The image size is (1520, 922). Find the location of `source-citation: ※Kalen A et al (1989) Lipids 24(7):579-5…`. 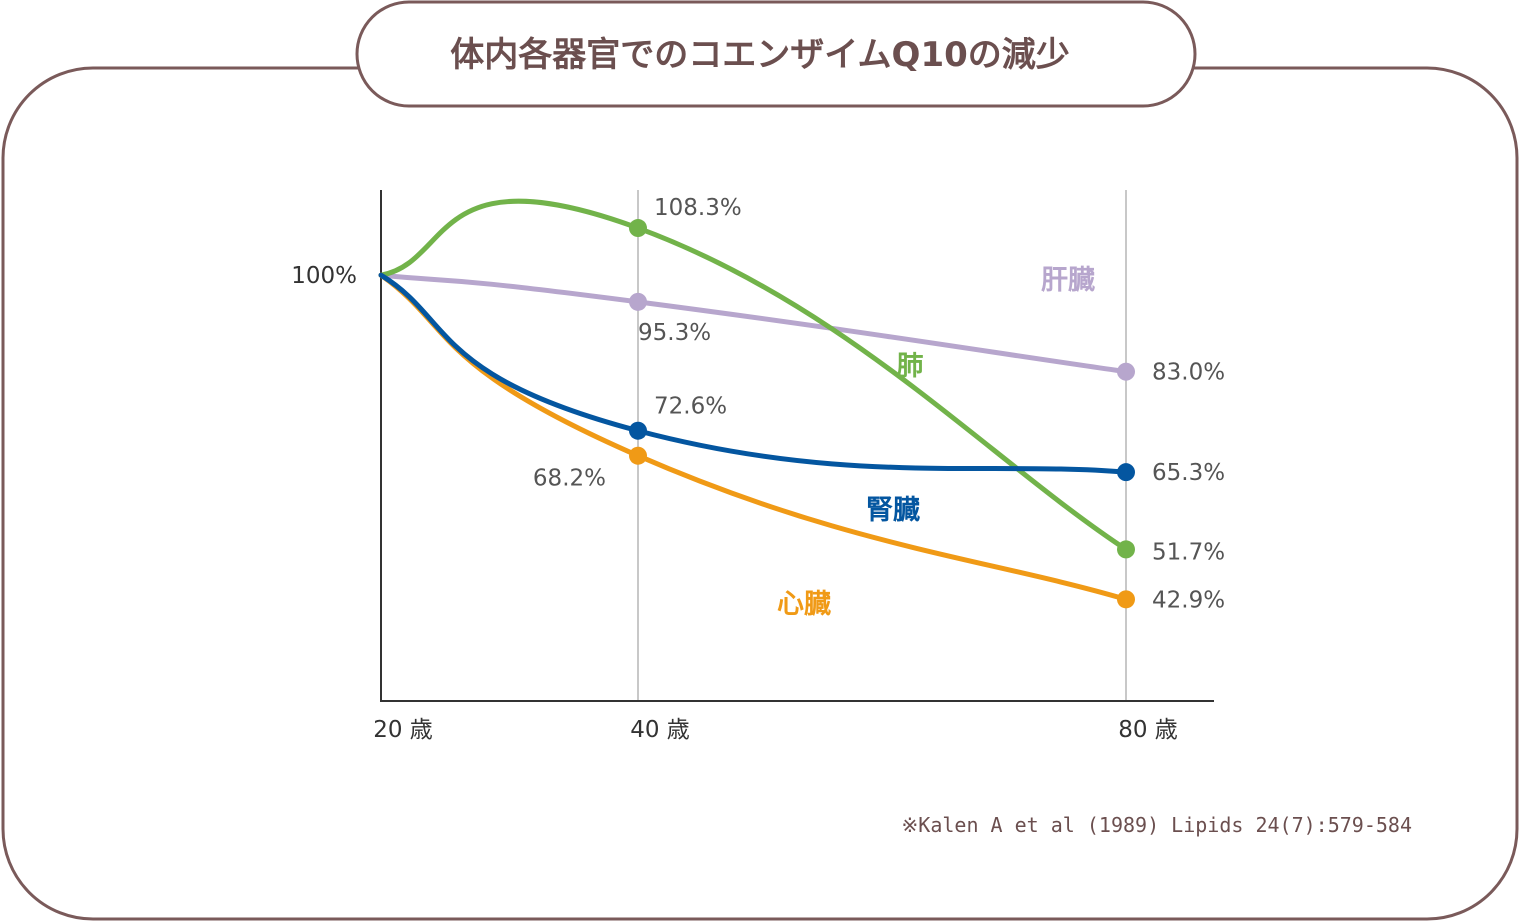

source-citation: ※Kalen A et al (1989) Lipids 24(7):579-5… is located at coordinates (1157, 825).